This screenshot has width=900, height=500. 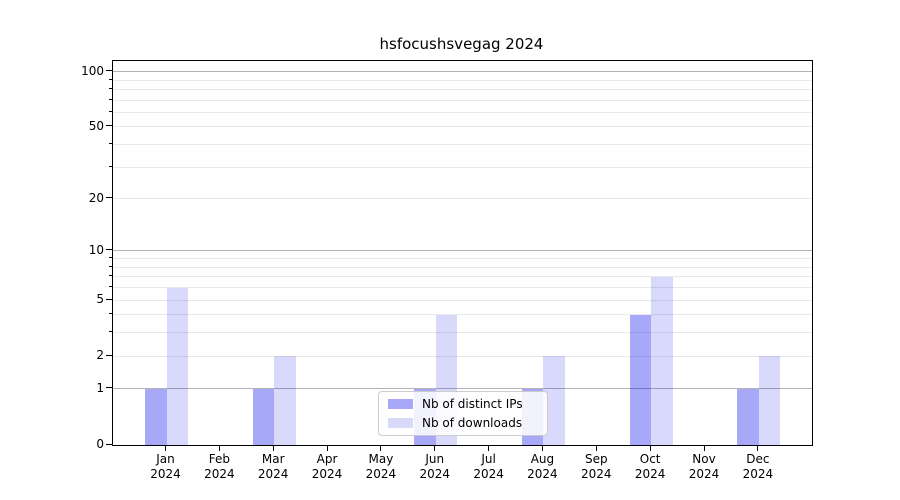 What do you see at coordinates (472, 404) in the screenshot?
I see `legend-label-distinct-ips: Nb of distinct IPs` at bounding box center [472, 404].